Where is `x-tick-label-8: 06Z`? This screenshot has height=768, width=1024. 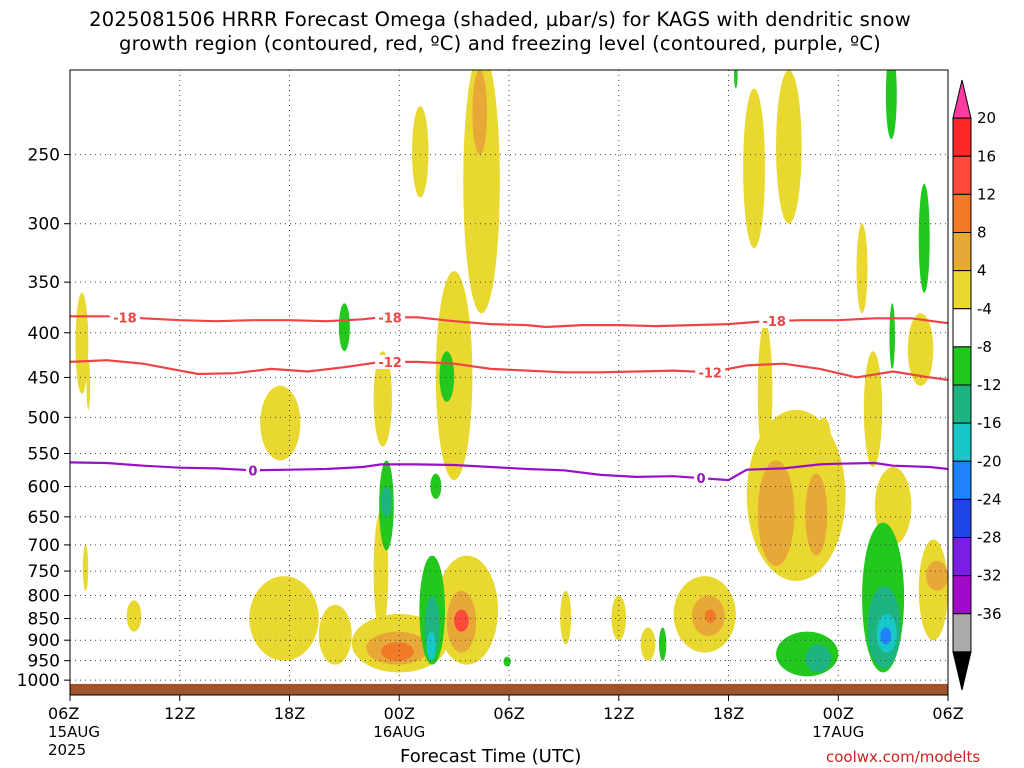 x-tick-label-8: 06Z is located at coordinates (947, 713).